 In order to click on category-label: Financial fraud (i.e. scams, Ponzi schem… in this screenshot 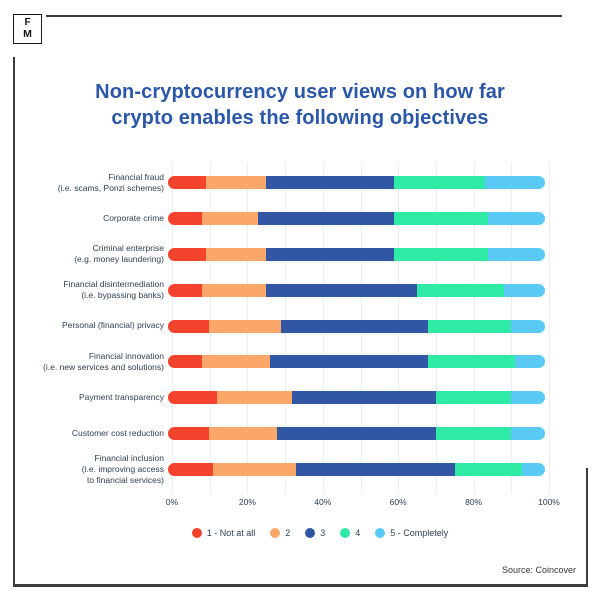, I will do `click(110, 182)`.